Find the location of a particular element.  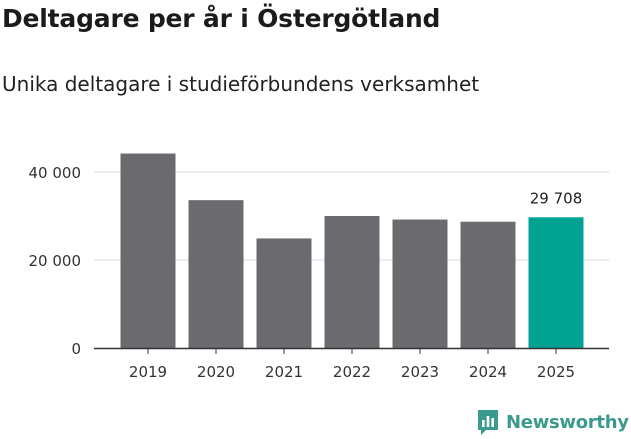

brand-name: Newsworthy is located at coordinates (567, 422).